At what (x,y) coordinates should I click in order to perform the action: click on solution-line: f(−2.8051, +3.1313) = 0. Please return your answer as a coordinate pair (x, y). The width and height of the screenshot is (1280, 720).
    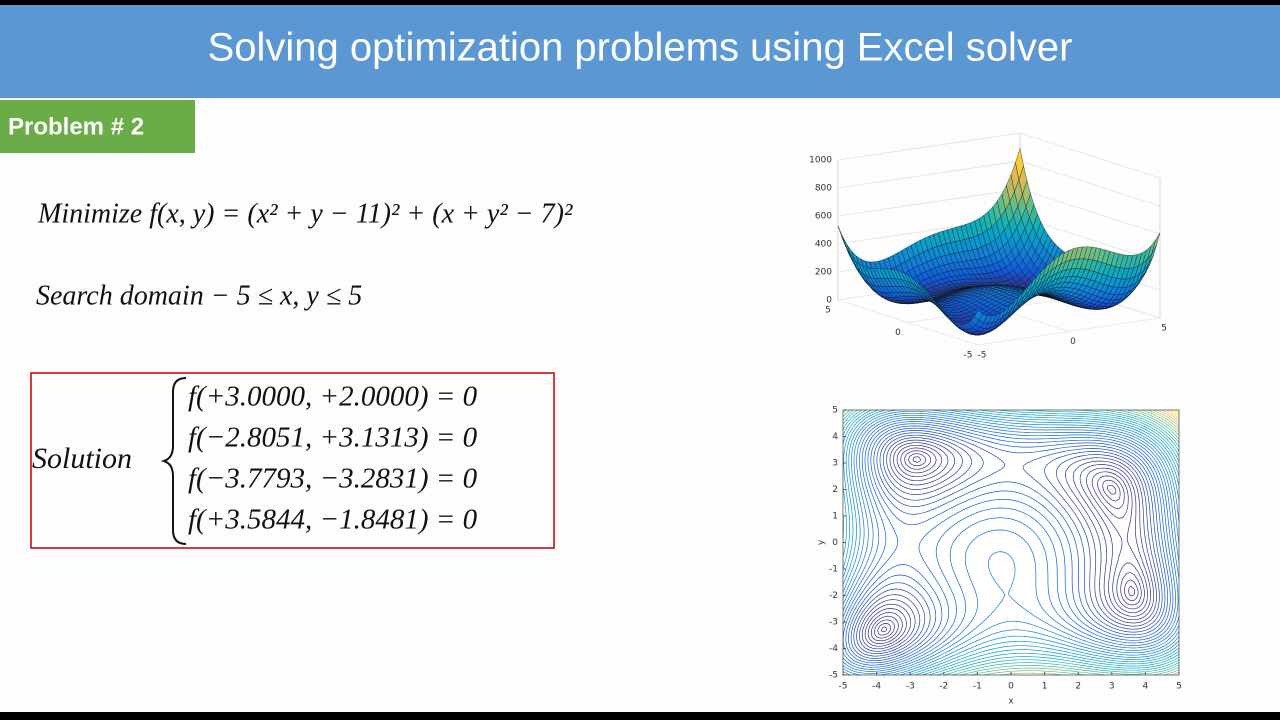
    Looking at the image, I should click on (333, 438).